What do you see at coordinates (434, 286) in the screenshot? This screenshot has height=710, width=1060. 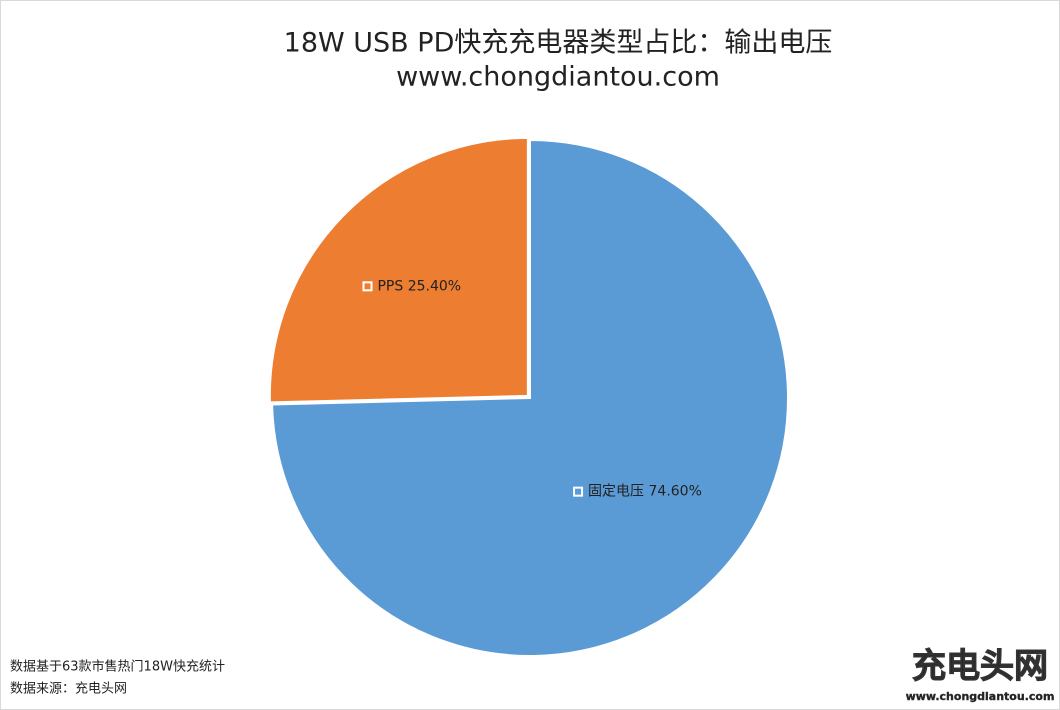 I see `label-value: 25.40%` at bounding box center [434, 286].